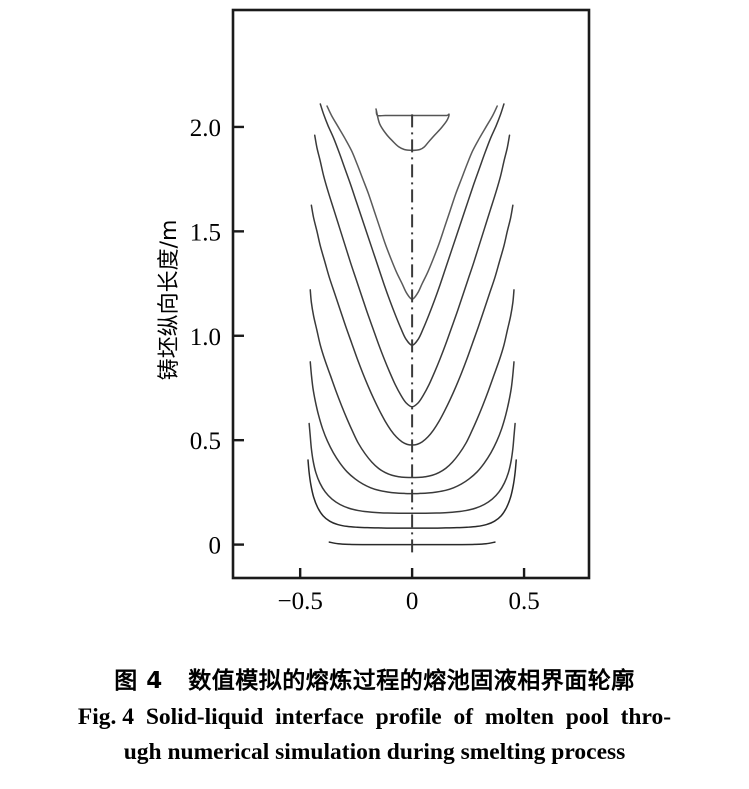 The width and height of the screenshot is (749, 789). Describe the element at coordinates (205, 441) in the screenshot. I see `y-tick-label-1: 0.5` at that location.